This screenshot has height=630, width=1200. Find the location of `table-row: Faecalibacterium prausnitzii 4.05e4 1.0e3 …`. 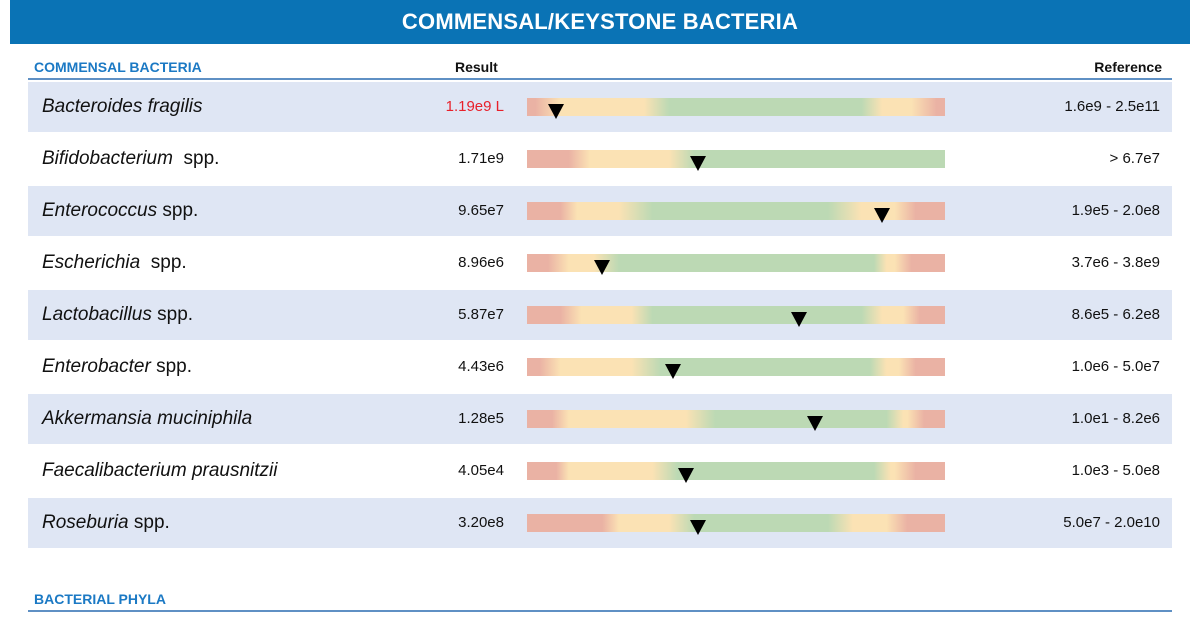

table-row: Faecalibacterium prausnitzii 4.05e4 1.0e3 … is located at coordinates (600, 471).